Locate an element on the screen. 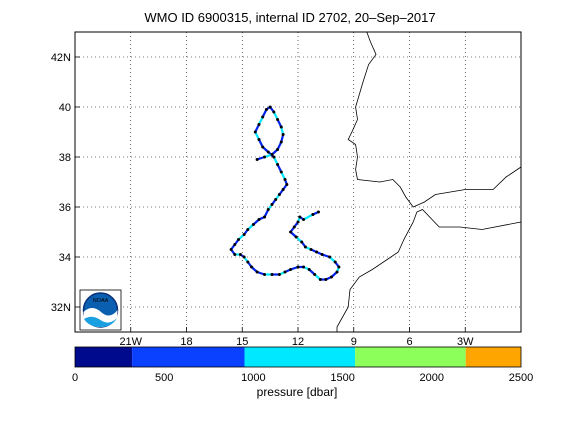 The height and width of the screenshot is (432, 576). lat-tick-label: 42N is located at coordinates (61, 58).